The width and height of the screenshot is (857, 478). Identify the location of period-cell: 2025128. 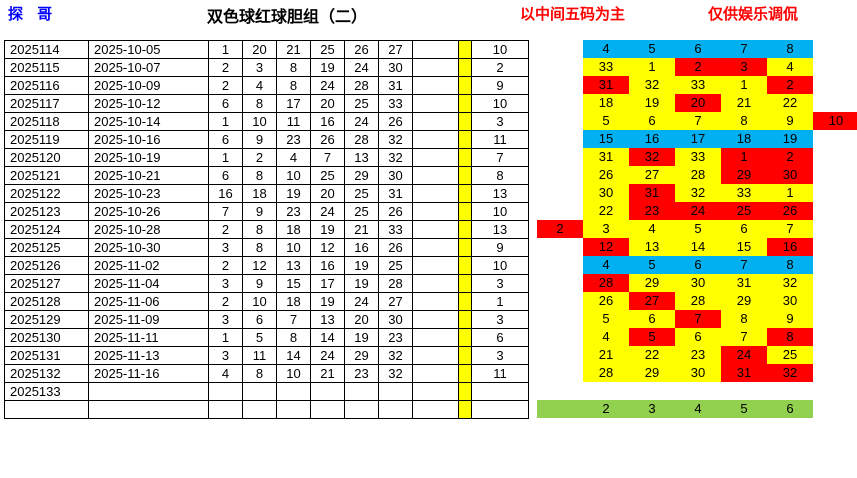
(47, 302).